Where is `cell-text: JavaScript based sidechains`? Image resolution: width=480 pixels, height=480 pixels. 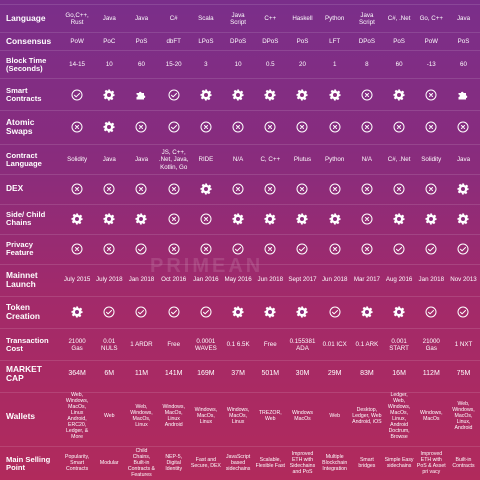
cell-text: JavaScript based sidechains is located at coordinates (238, 463).